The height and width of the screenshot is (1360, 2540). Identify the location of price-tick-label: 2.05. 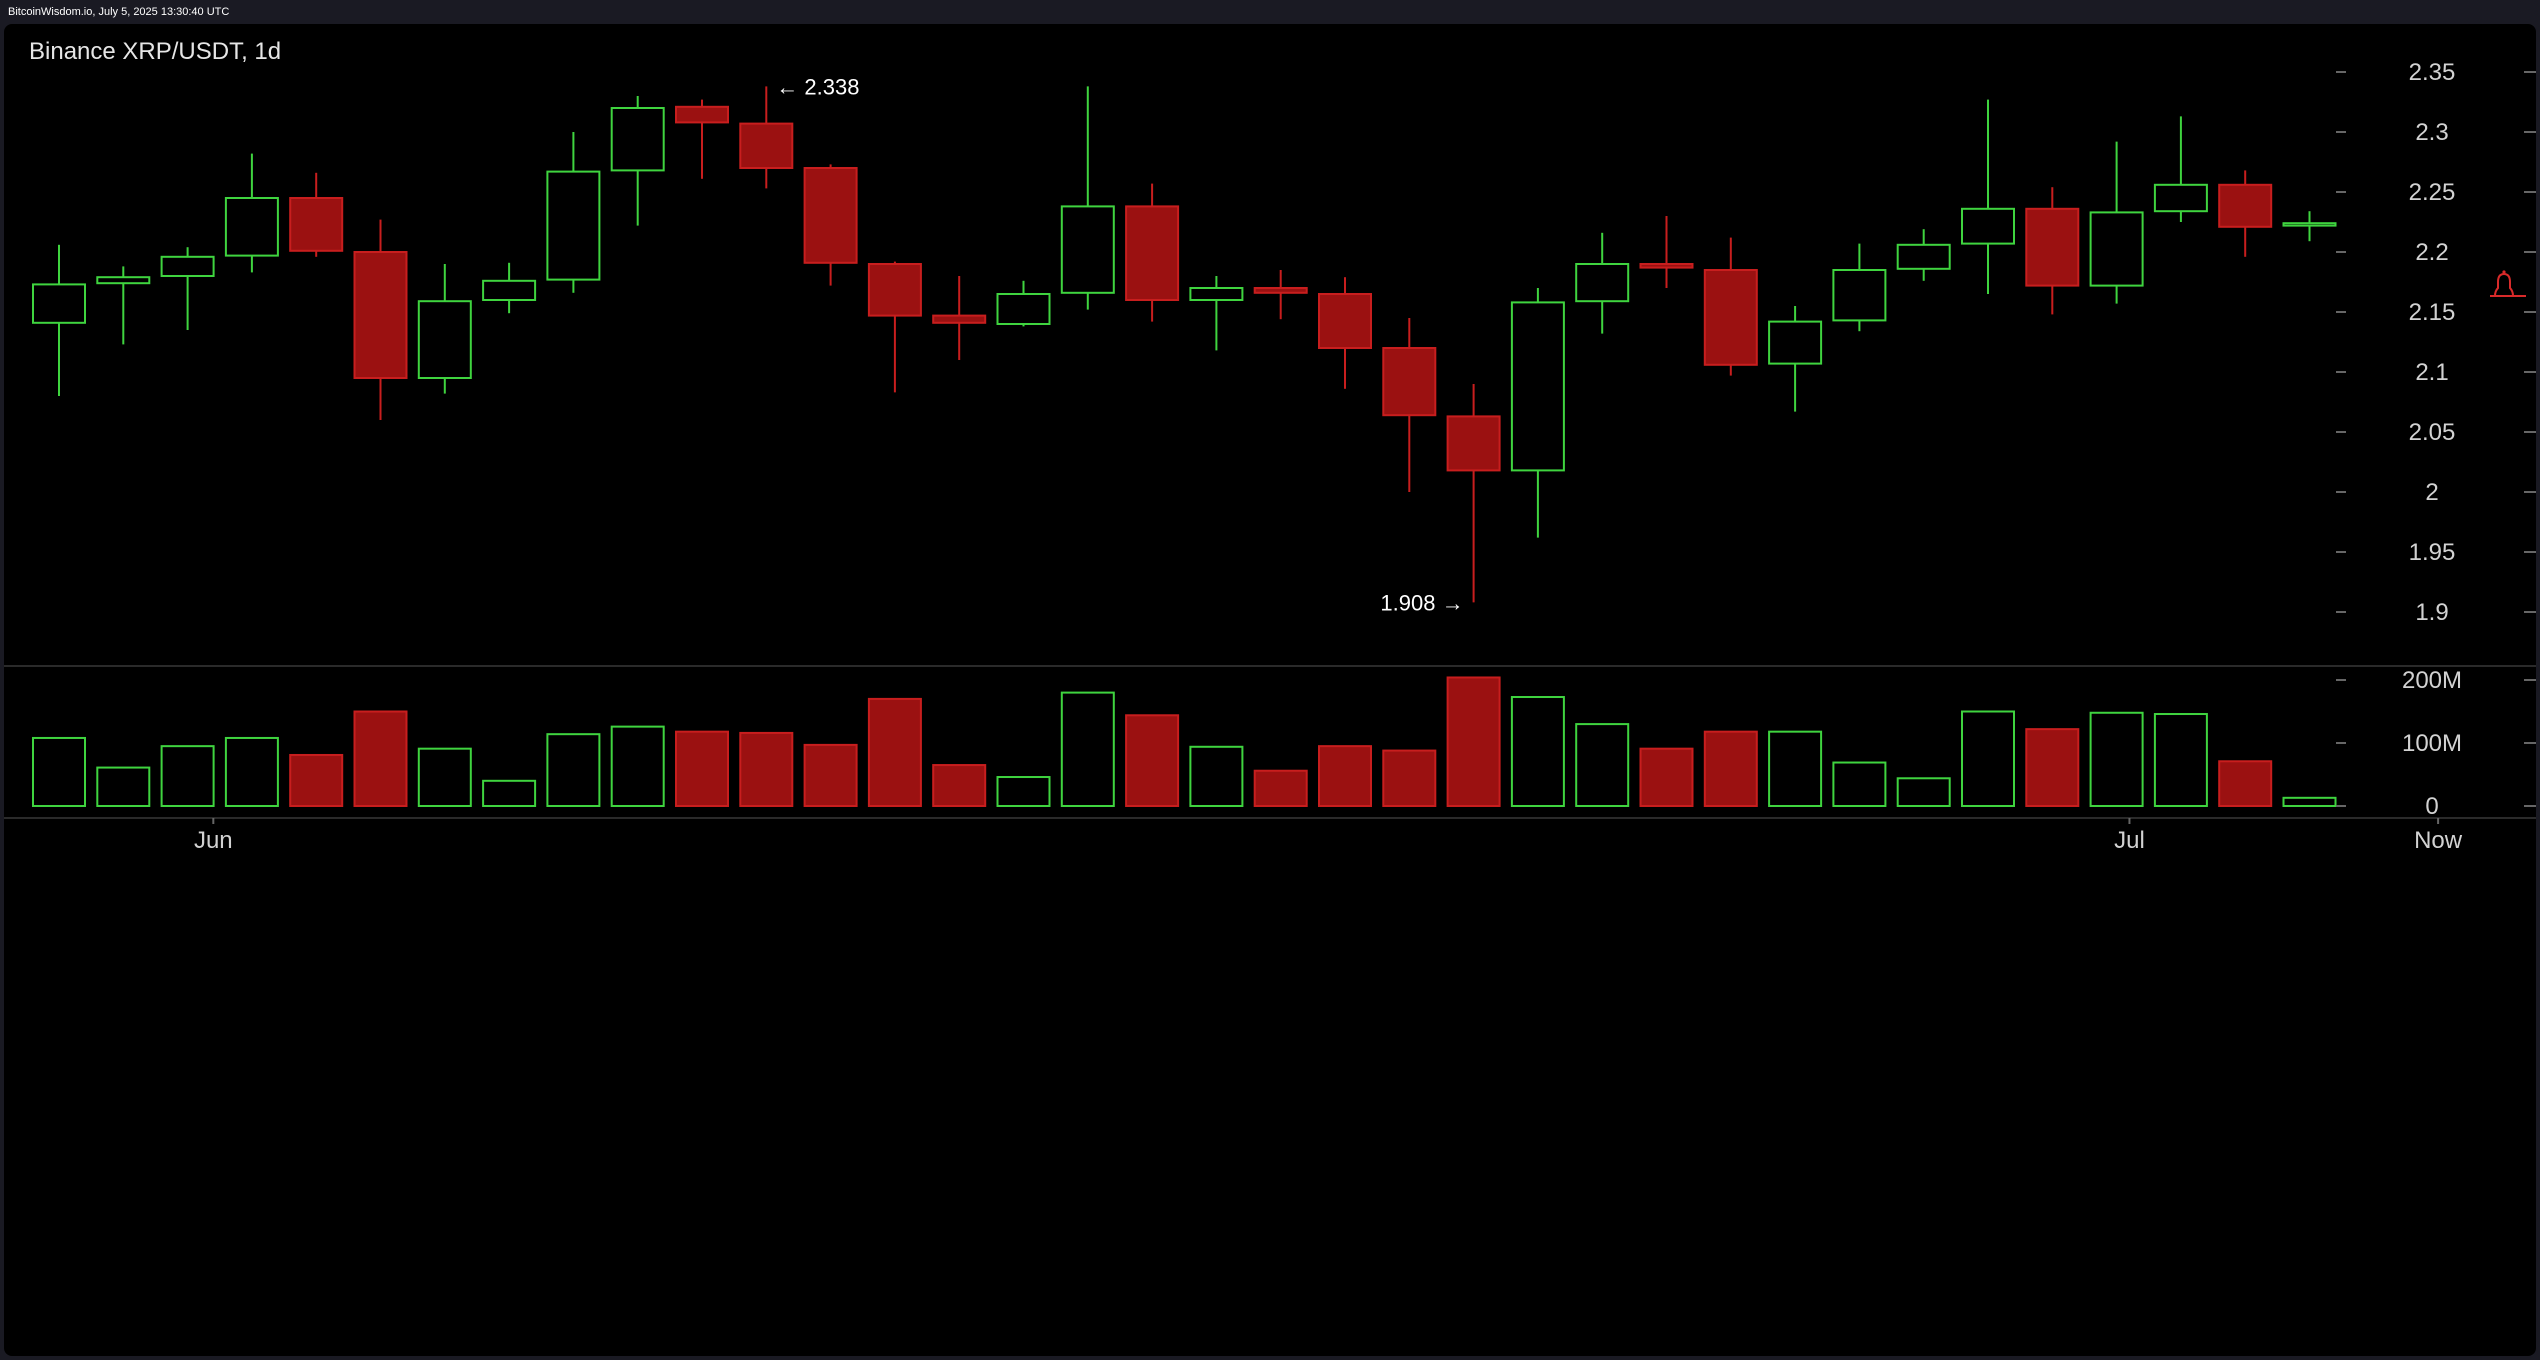
(2432, 432).